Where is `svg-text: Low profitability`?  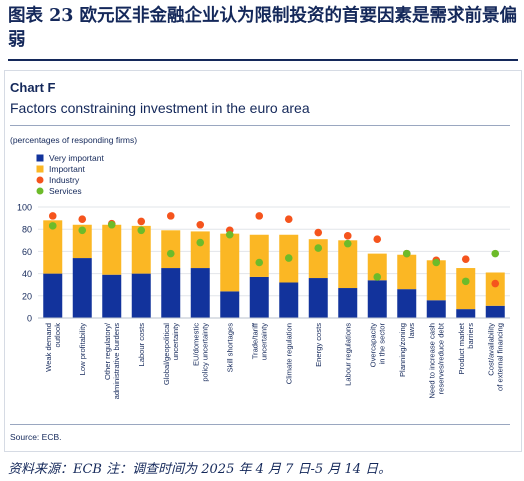
svg-text: Low profitability is located at coordinates (82, 349).